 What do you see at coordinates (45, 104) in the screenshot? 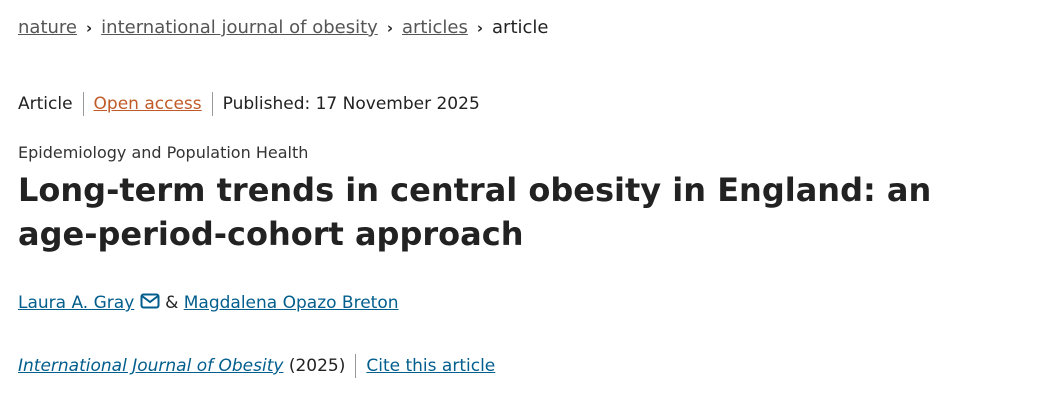
I see `article-type: Article` at bounding box center [45, 104].